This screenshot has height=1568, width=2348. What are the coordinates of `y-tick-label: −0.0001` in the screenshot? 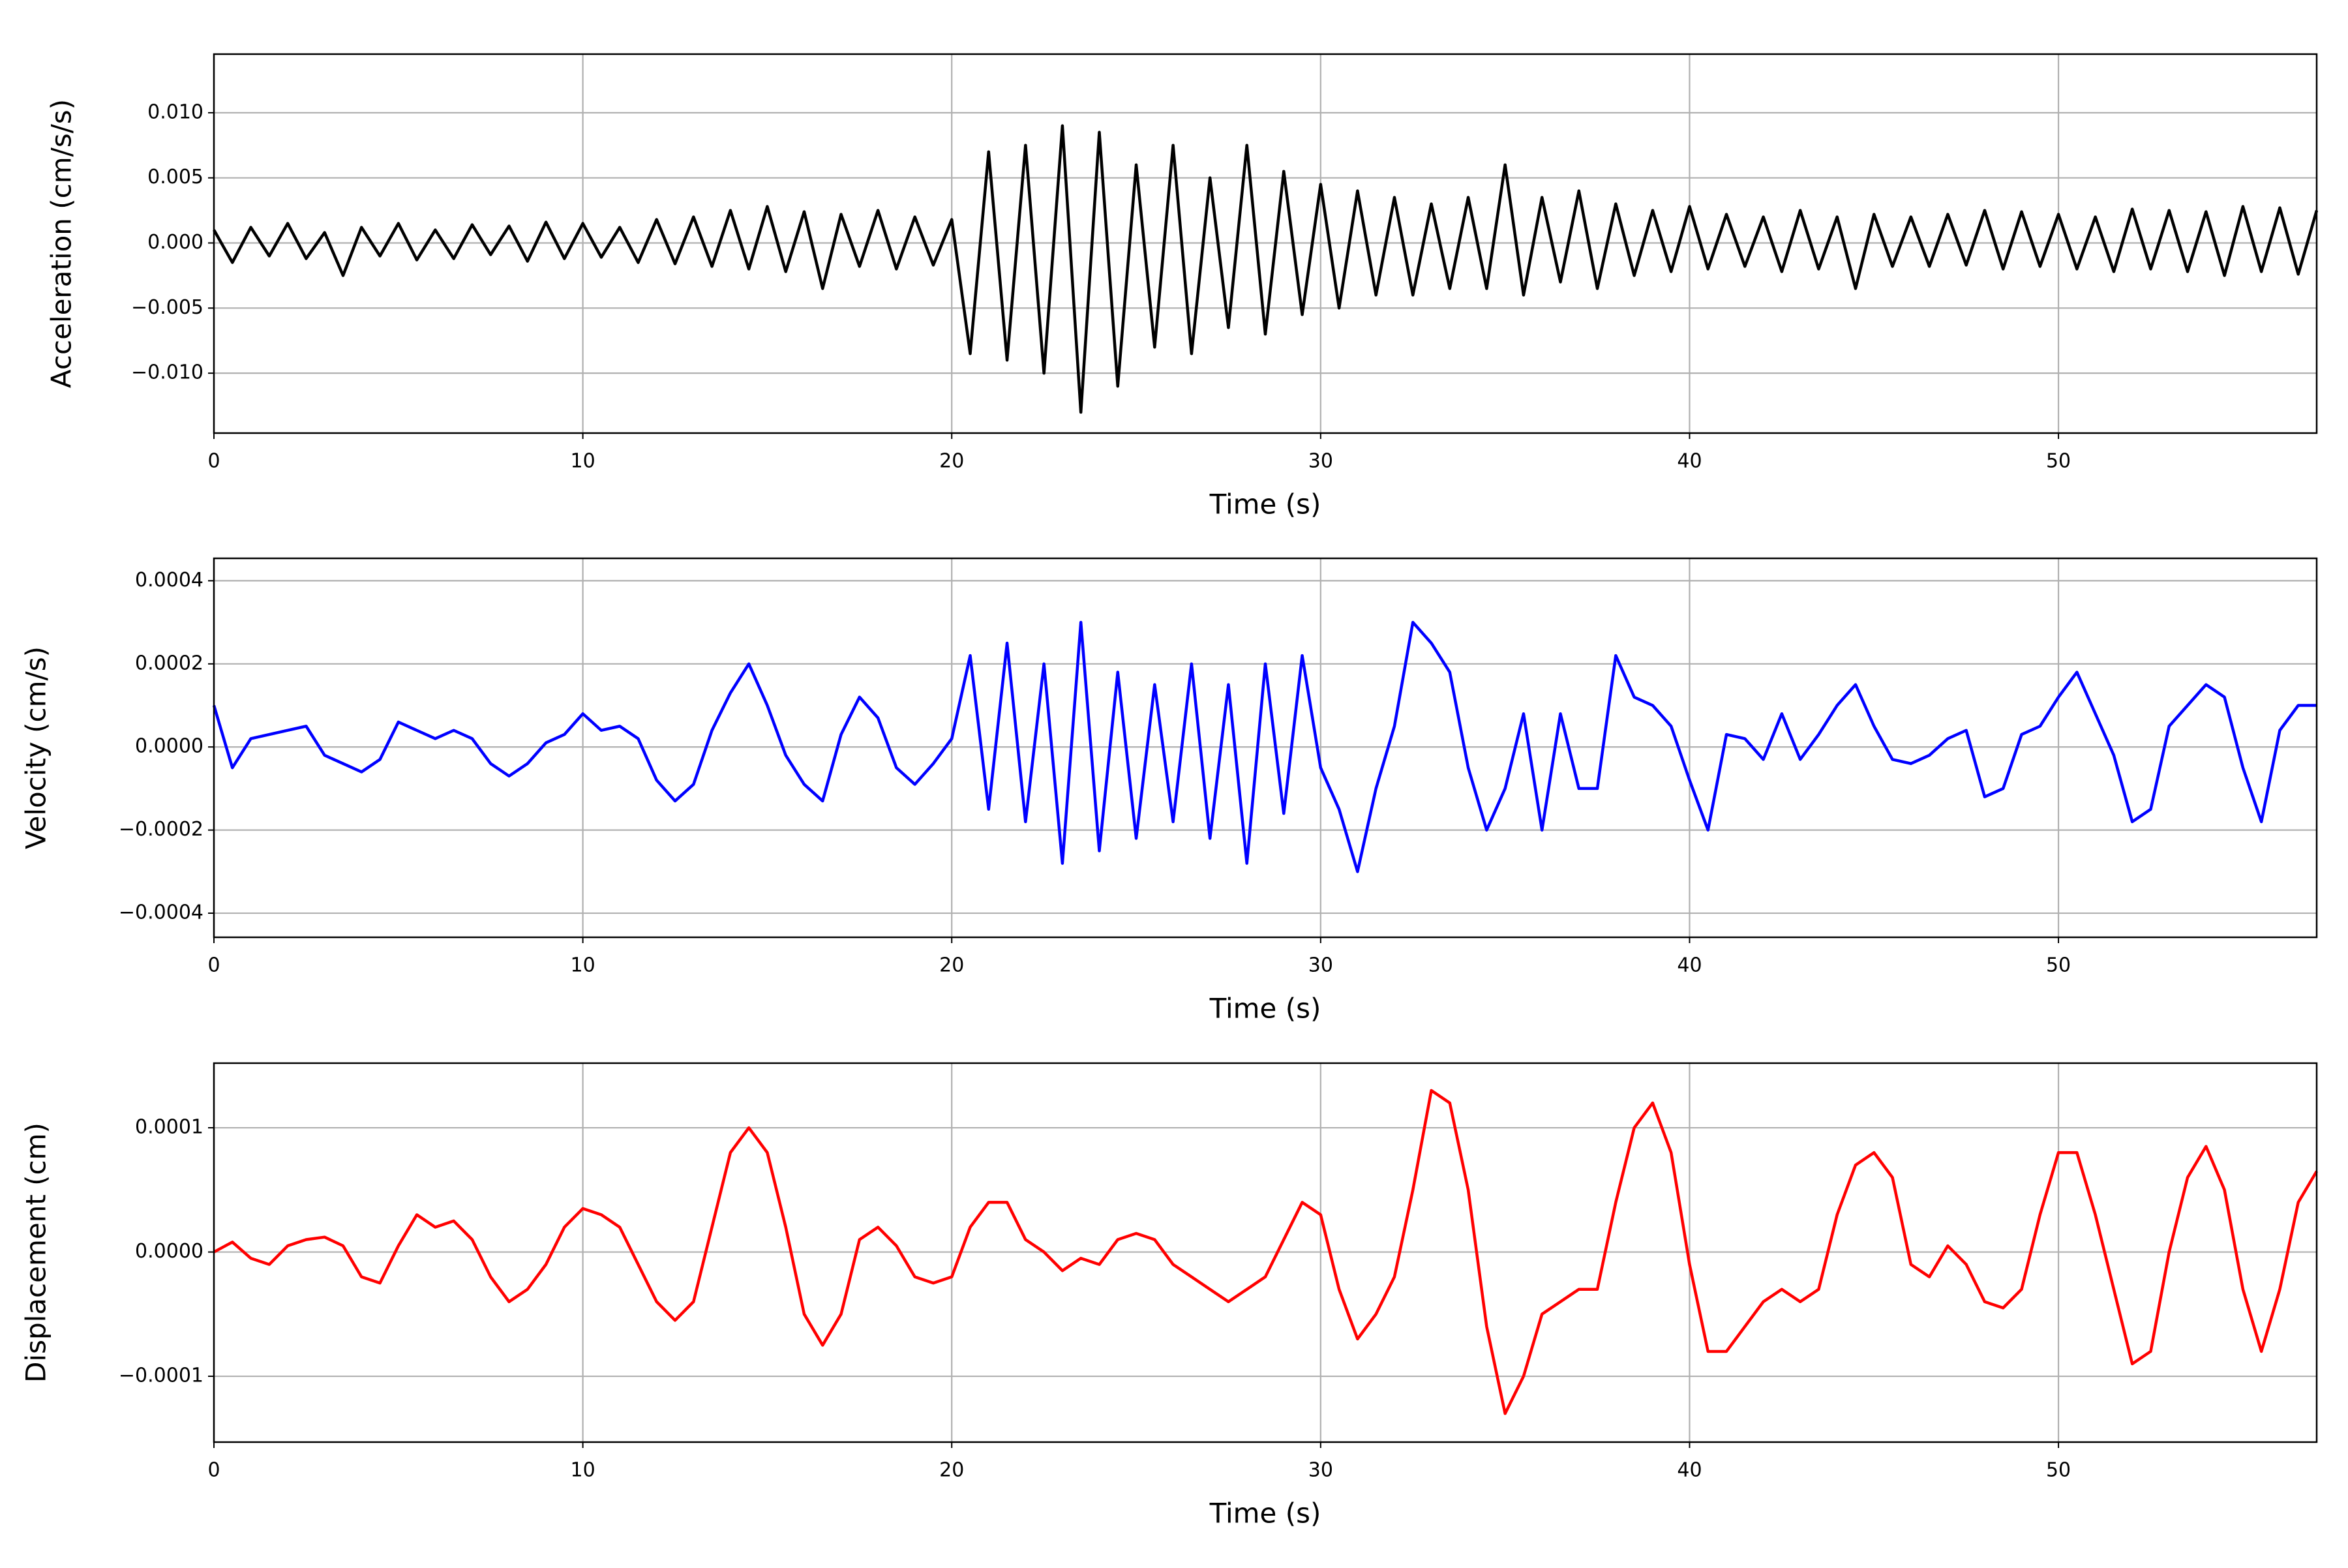 It's located at (161, 1375).